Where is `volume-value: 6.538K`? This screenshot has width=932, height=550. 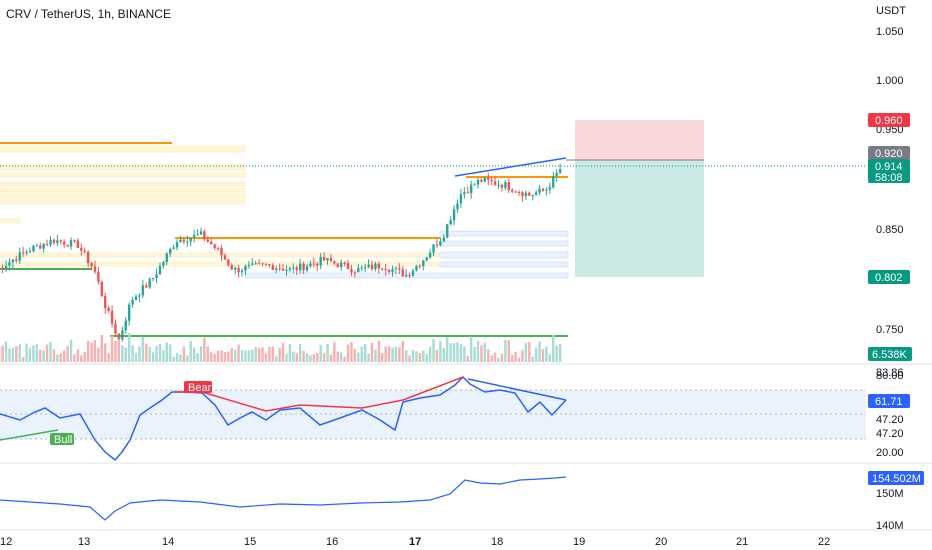
volume-value: 6.538K is located at coordinates (890, 355).